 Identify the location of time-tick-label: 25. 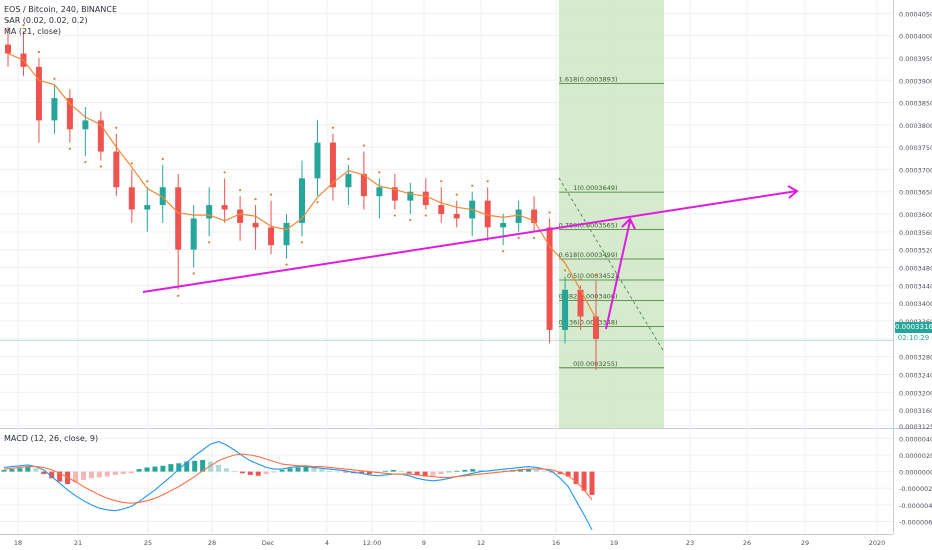
(148, 543).